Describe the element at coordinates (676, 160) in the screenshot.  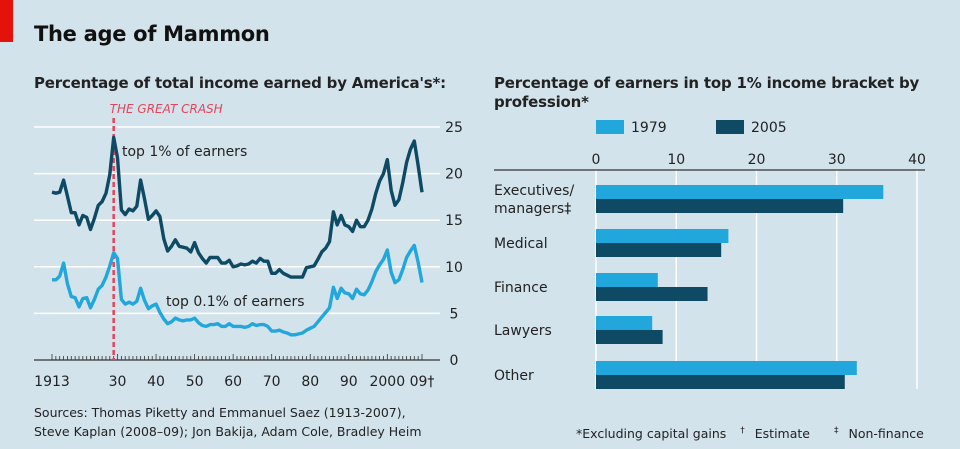
I see `x-tick-label: 10` at that location.